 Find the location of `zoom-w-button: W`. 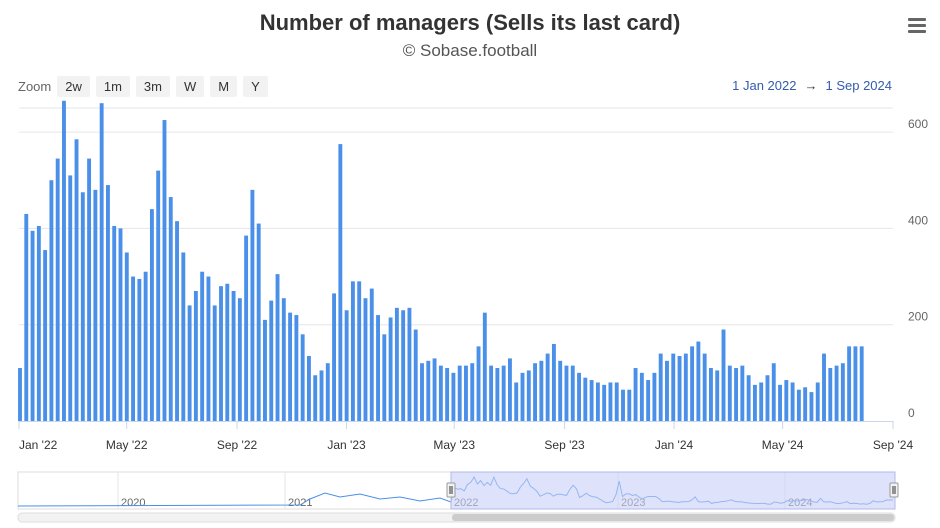

zoom-w-button: W is located at coordinates (190, 86).